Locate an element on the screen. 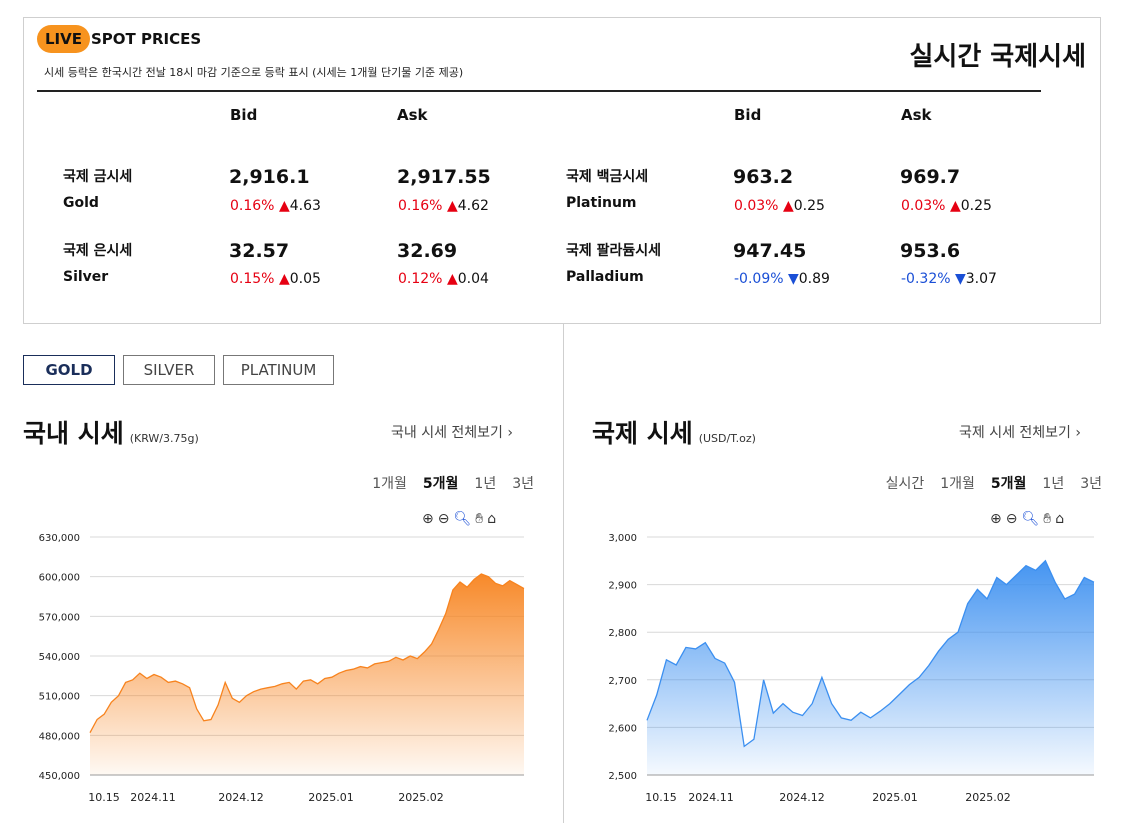  platinum-ask-price: 969.7 is located at coordinates (930, 177).